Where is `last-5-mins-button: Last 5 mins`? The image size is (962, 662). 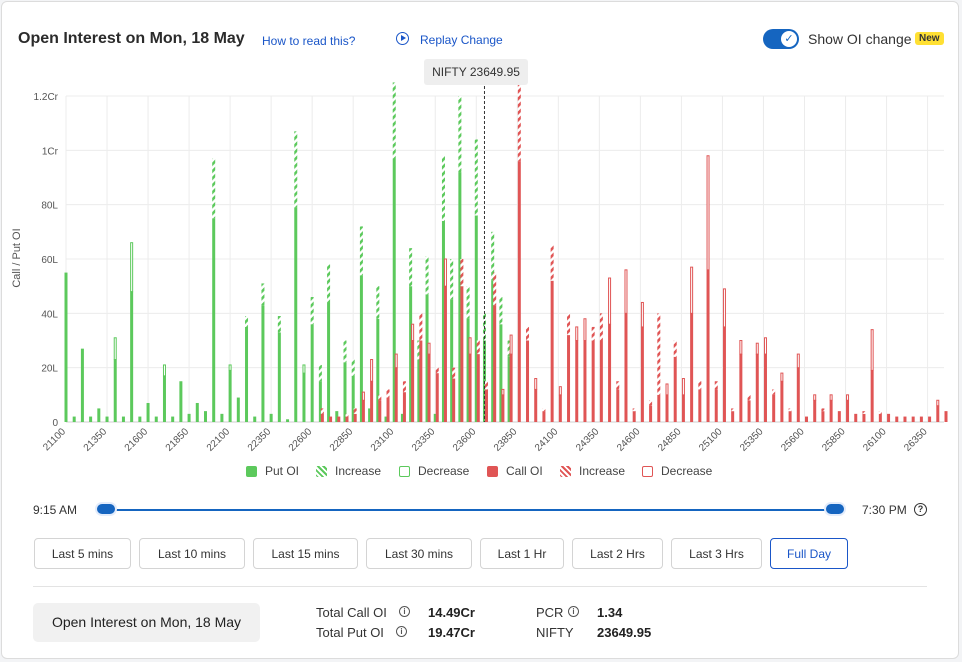
last-5-mins-button: Last 5 mins is located at coordinates (82, 553).